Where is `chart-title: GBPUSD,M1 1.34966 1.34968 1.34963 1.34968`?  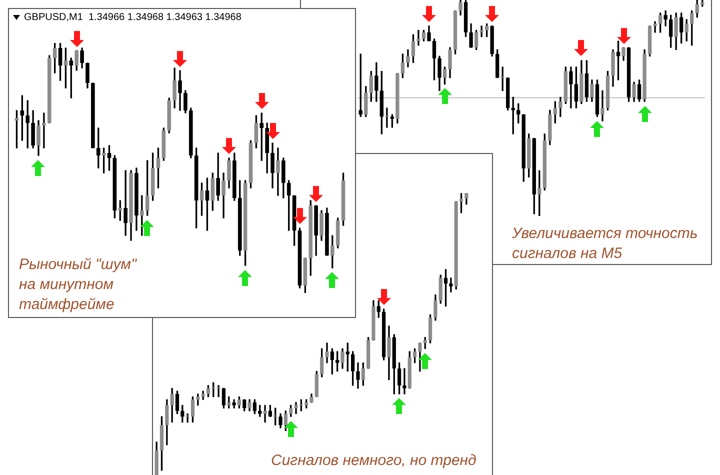
chart-title: GBPUSD,M1 1.34966 1.34968 1.34963 1.34968 is located at coordinates (133, 17).